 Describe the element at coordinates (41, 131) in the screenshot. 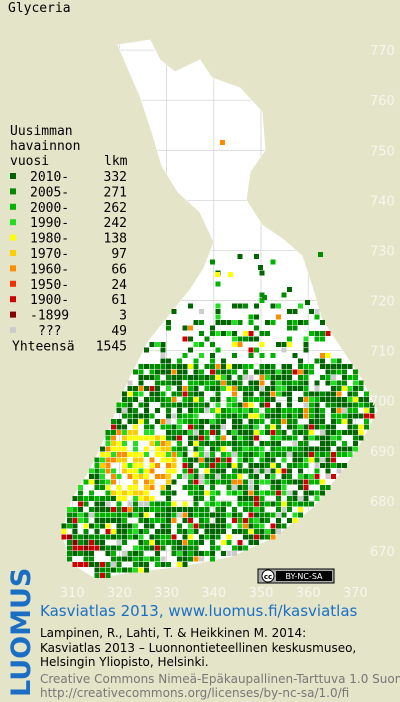

I see `legend-header: Uusimman` at that location.